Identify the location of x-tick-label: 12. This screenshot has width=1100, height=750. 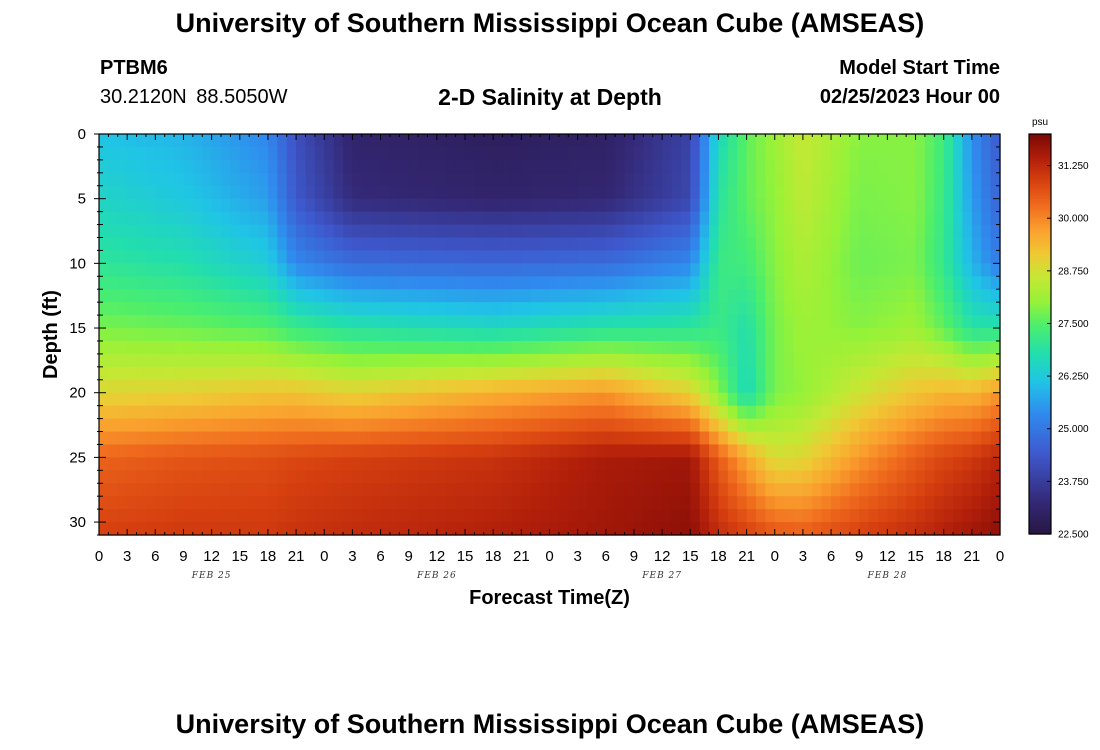
(437, 556).